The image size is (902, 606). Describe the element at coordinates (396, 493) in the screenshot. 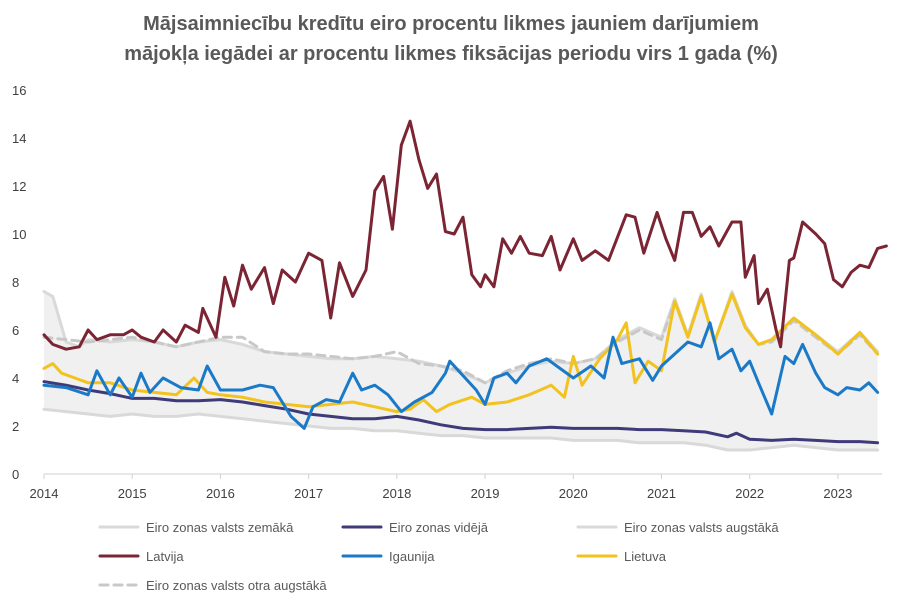

I see `x-tick-label: 2018` at that location.